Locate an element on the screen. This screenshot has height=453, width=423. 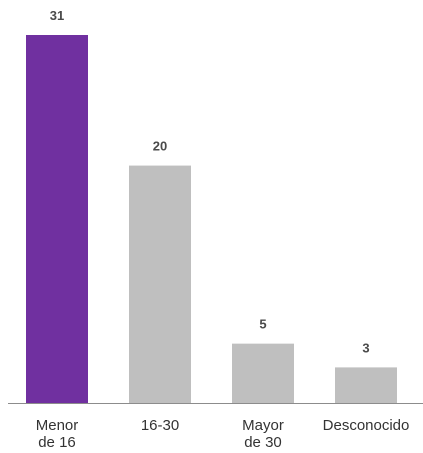
x-tick-line: Mayor is located at coordinates (263, 425).